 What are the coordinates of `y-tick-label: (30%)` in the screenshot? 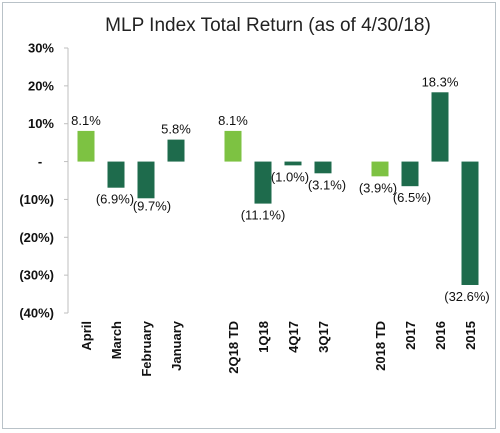 It's located at (36, 275).